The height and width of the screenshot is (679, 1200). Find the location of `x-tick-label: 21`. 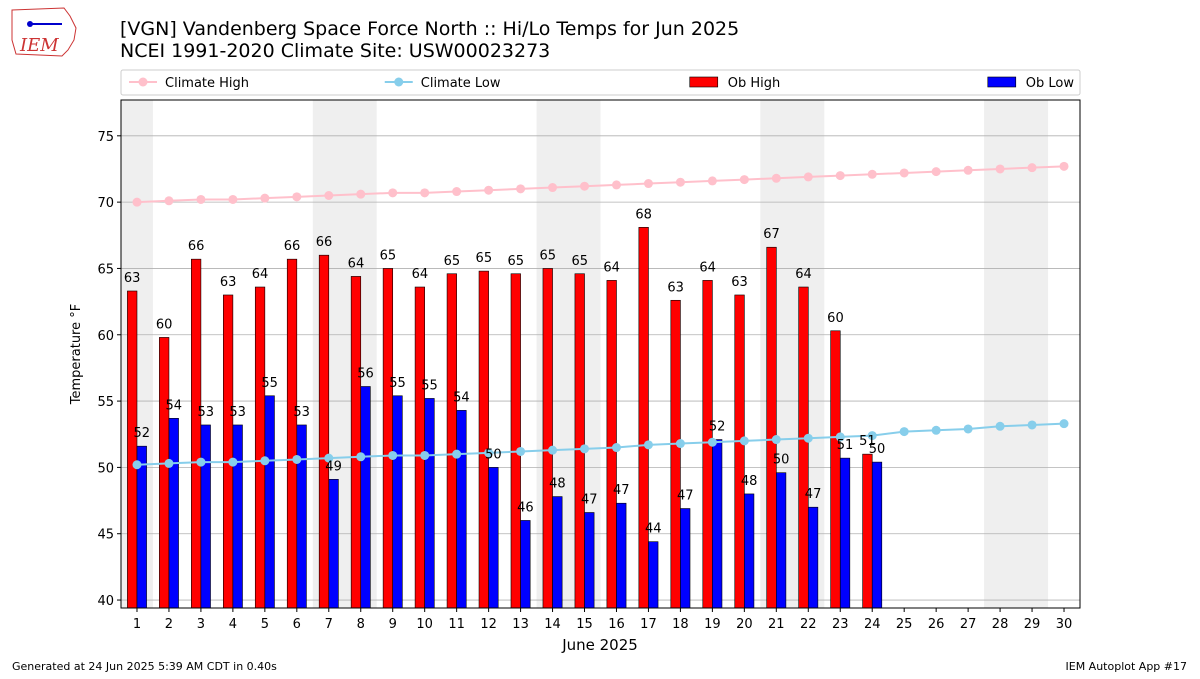

x-tick-label: 21 is located at coordinates (776, 624).